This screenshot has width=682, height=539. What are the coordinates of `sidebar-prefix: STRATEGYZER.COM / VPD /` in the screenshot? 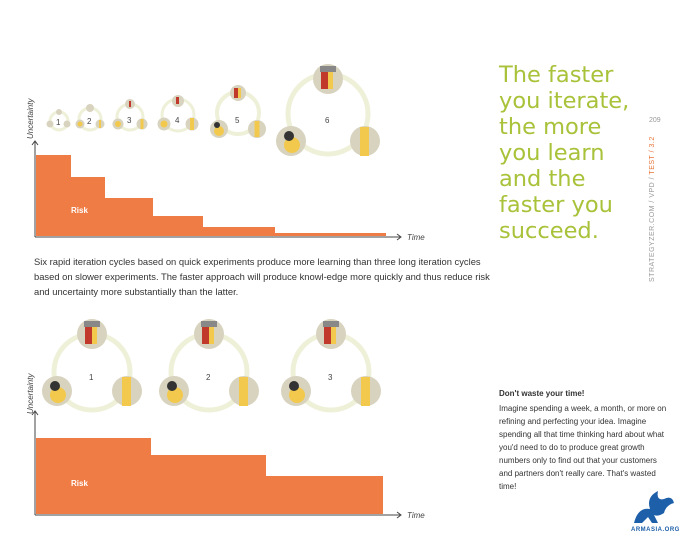 It's located at (652, 228).